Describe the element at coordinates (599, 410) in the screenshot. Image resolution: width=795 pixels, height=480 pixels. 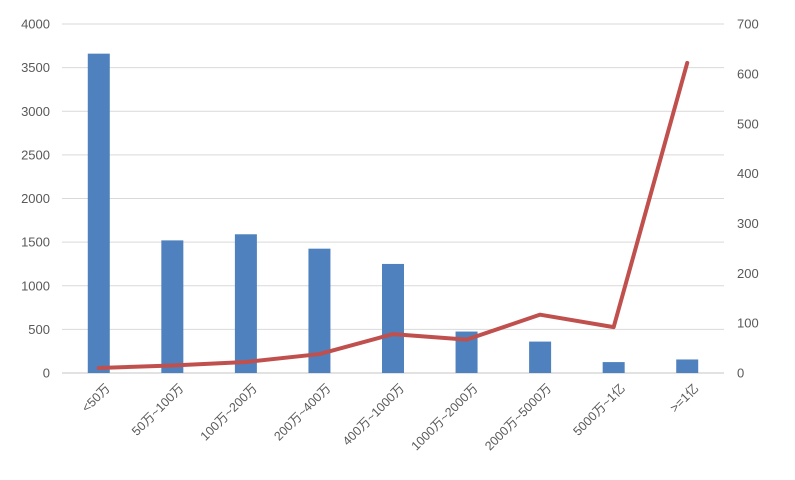
I see `category-label: 5000万~1亿` at that location.